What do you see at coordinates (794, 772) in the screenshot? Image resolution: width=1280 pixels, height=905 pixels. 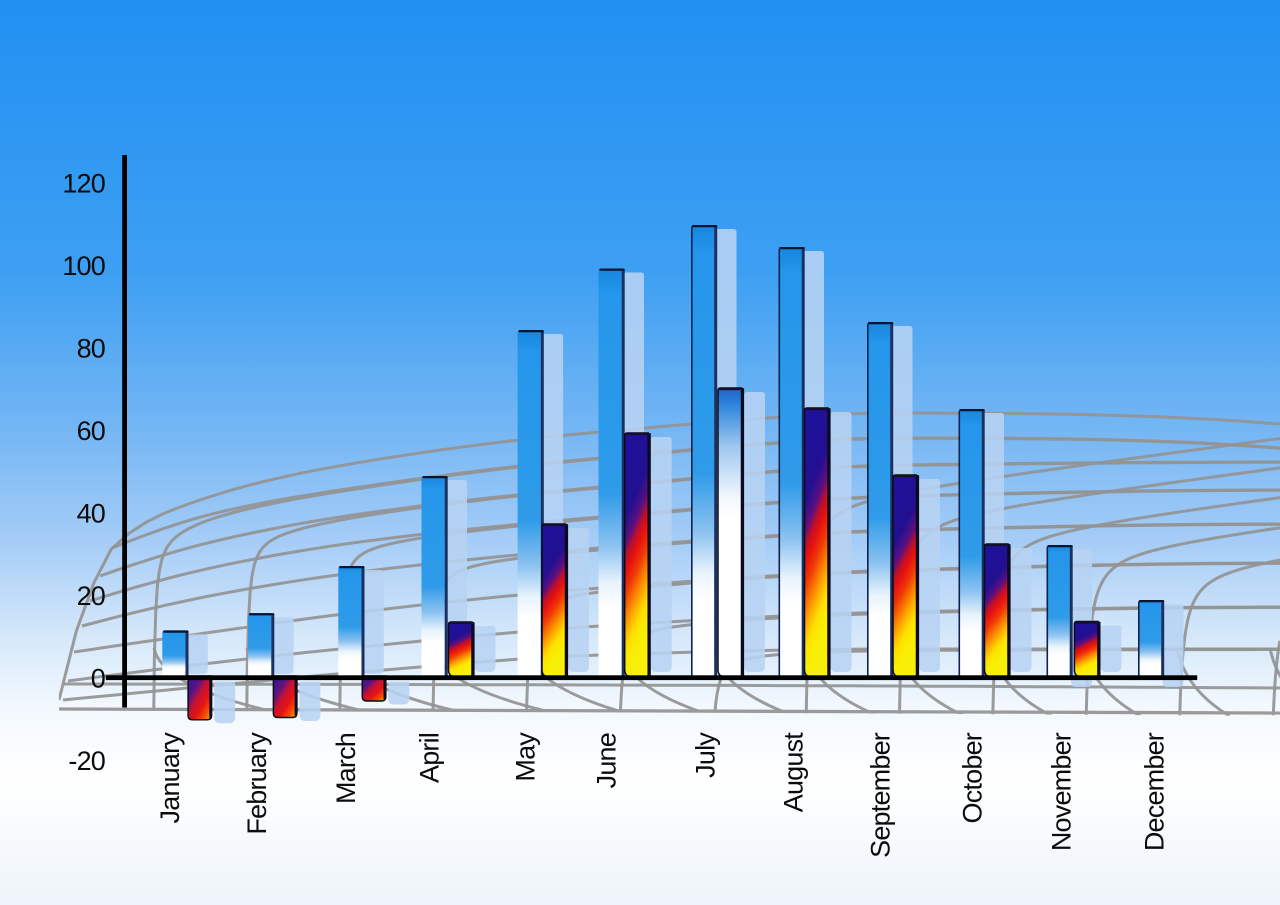 I see `svg-text: August` at bounding box center [794, 772].